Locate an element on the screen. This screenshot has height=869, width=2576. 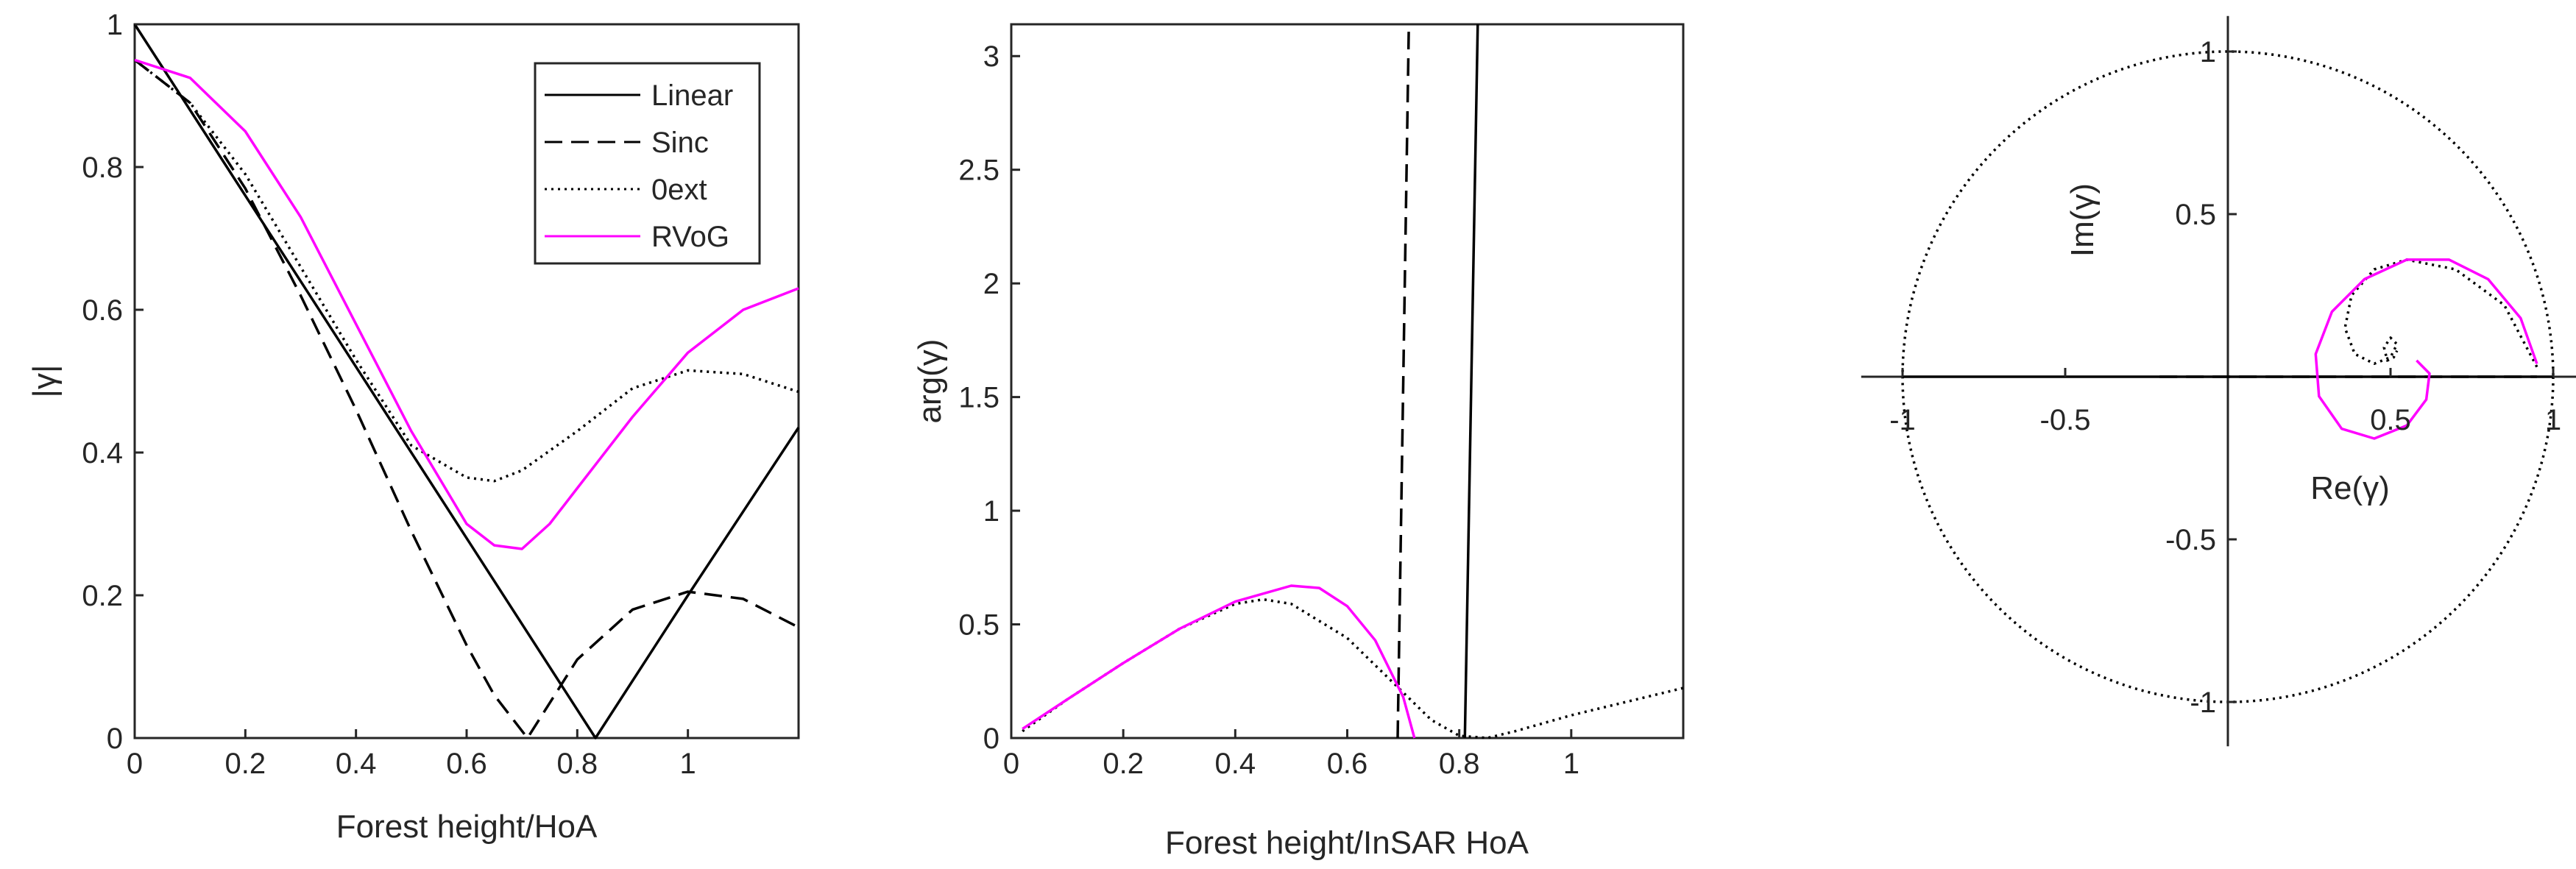
complex-y-tick-label: 0.5 is located at coordinates (2195, 215).